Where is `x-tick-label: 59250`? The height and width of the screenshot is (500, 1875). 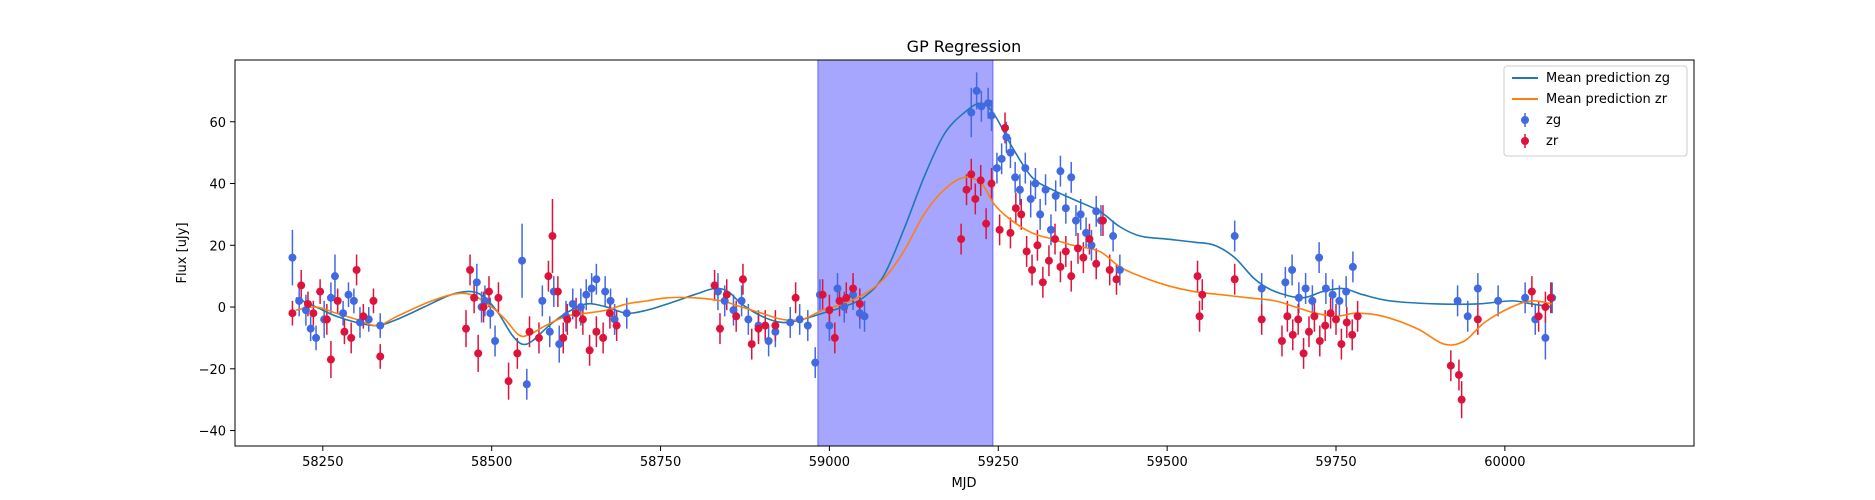 x-tick-label: 59250 is located at coordinates (998, 462).